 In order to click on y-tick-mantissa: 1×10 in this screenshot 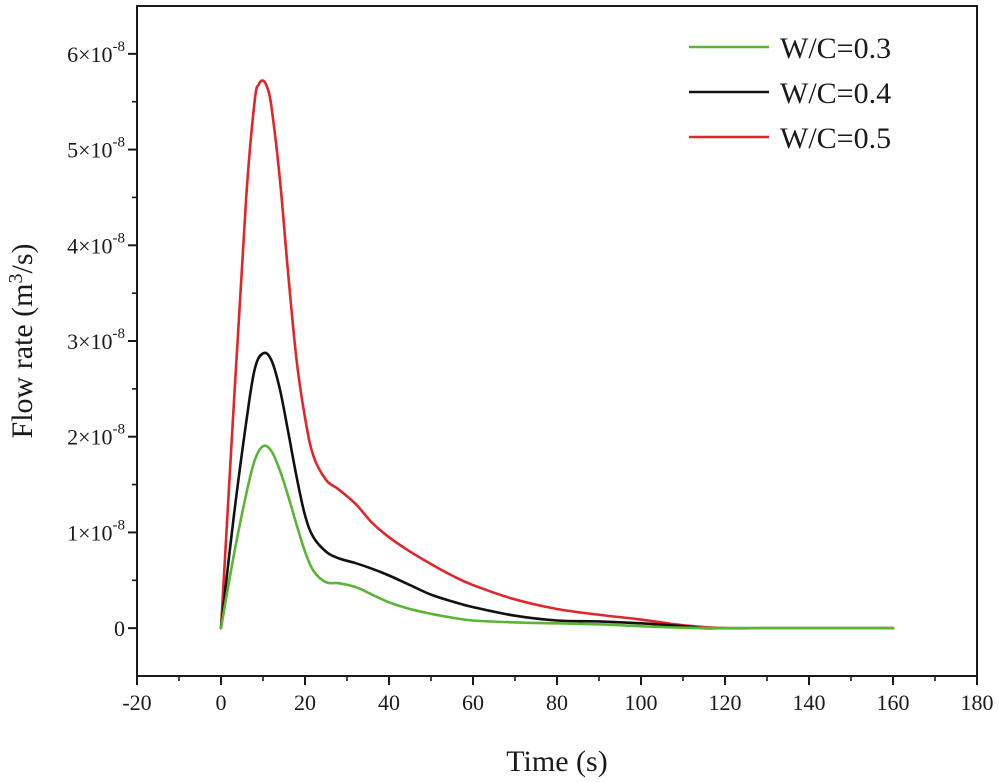, I will do `click(89, 532)`.